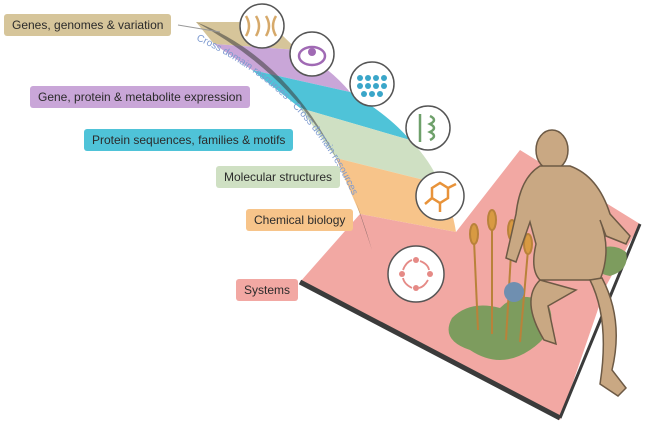 The image size is (656, 431). I want to click on molecule-icon, so click(440, 196).